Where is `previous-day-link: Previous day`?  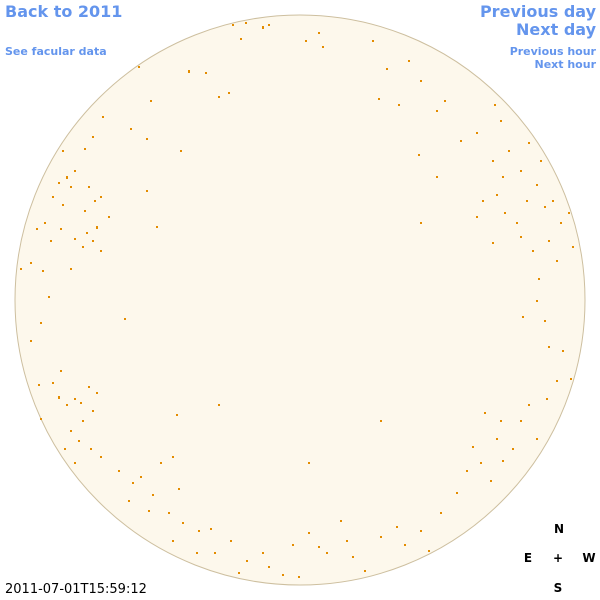 previous-day-link: Previous day is located at coordinates (537, 11).